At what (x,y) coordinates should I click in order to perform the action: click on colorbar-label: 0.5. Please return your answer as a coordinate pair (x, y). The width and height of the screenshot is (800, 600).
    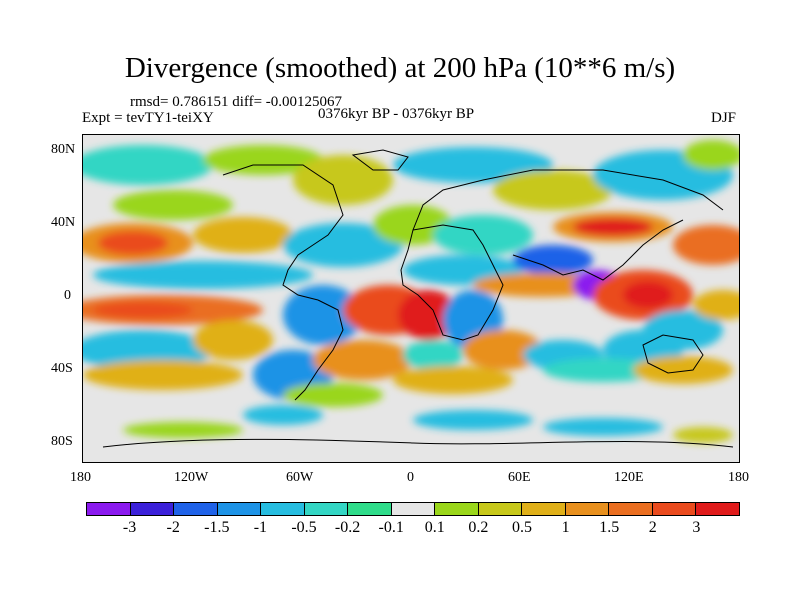
    Looking at the image, I should click on (522, 527).